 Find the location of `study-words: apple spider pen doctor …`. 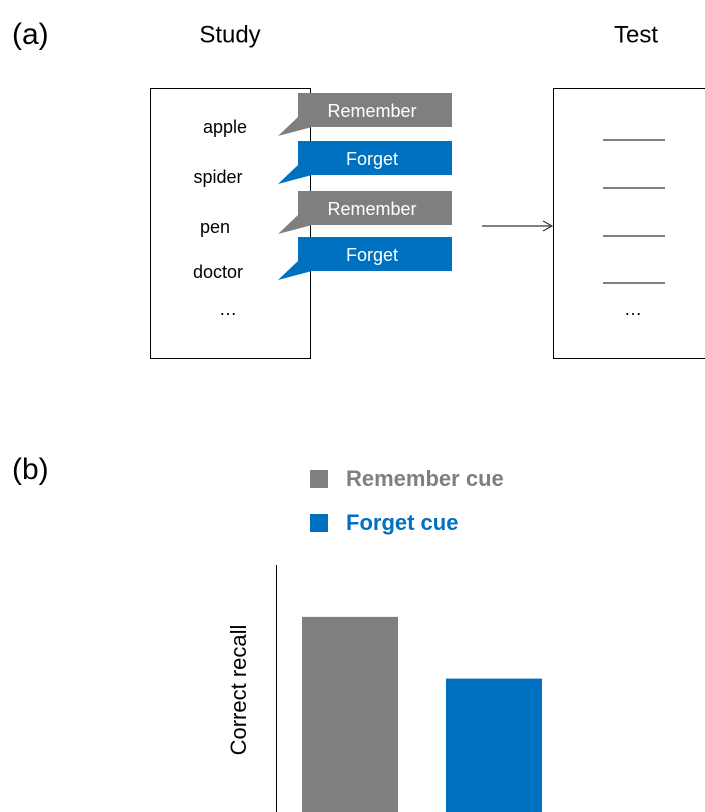

study-words: apple spider pen doctor … is located at coordinates (220, 218).